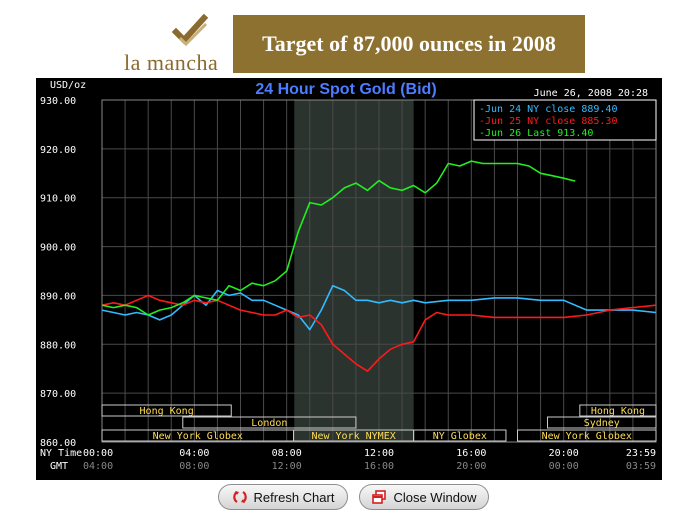 This screenshot has width=698, height=530. Describe the element at coordinates (287, 453) in the screenshot. I see `x-tick-label-ny: 08:00` at that location.